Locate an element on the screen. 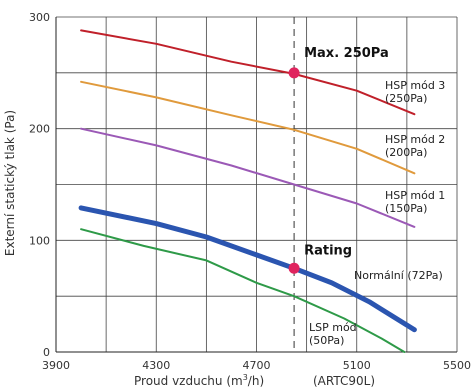 The image size is (475, 391). annotation-label-1: Max. 250Pa is located at coordinates (346, 53).